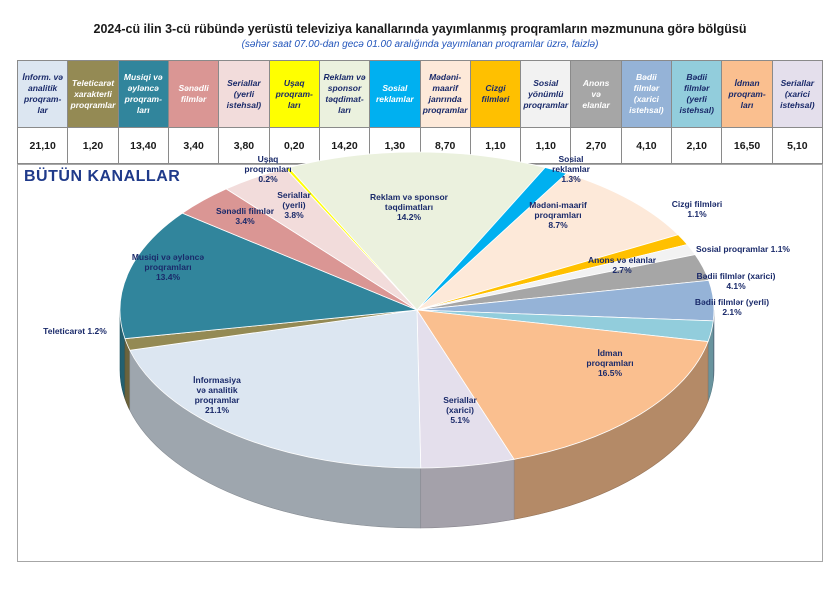 The width and height of the screenshot is (840, 600). Describe the element at coordinates (732, 302) in the screenshot. I see `slice-label-line: Bədii filmlər (yerli)` at that location.